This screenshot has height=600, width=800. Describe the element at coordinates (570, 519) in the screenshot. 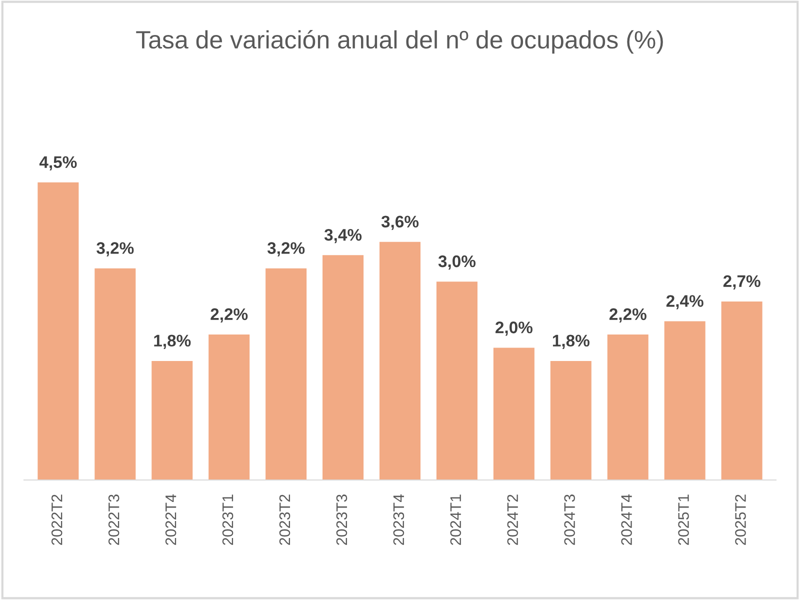

I see `x-tick-label: 2024T3` at that location.